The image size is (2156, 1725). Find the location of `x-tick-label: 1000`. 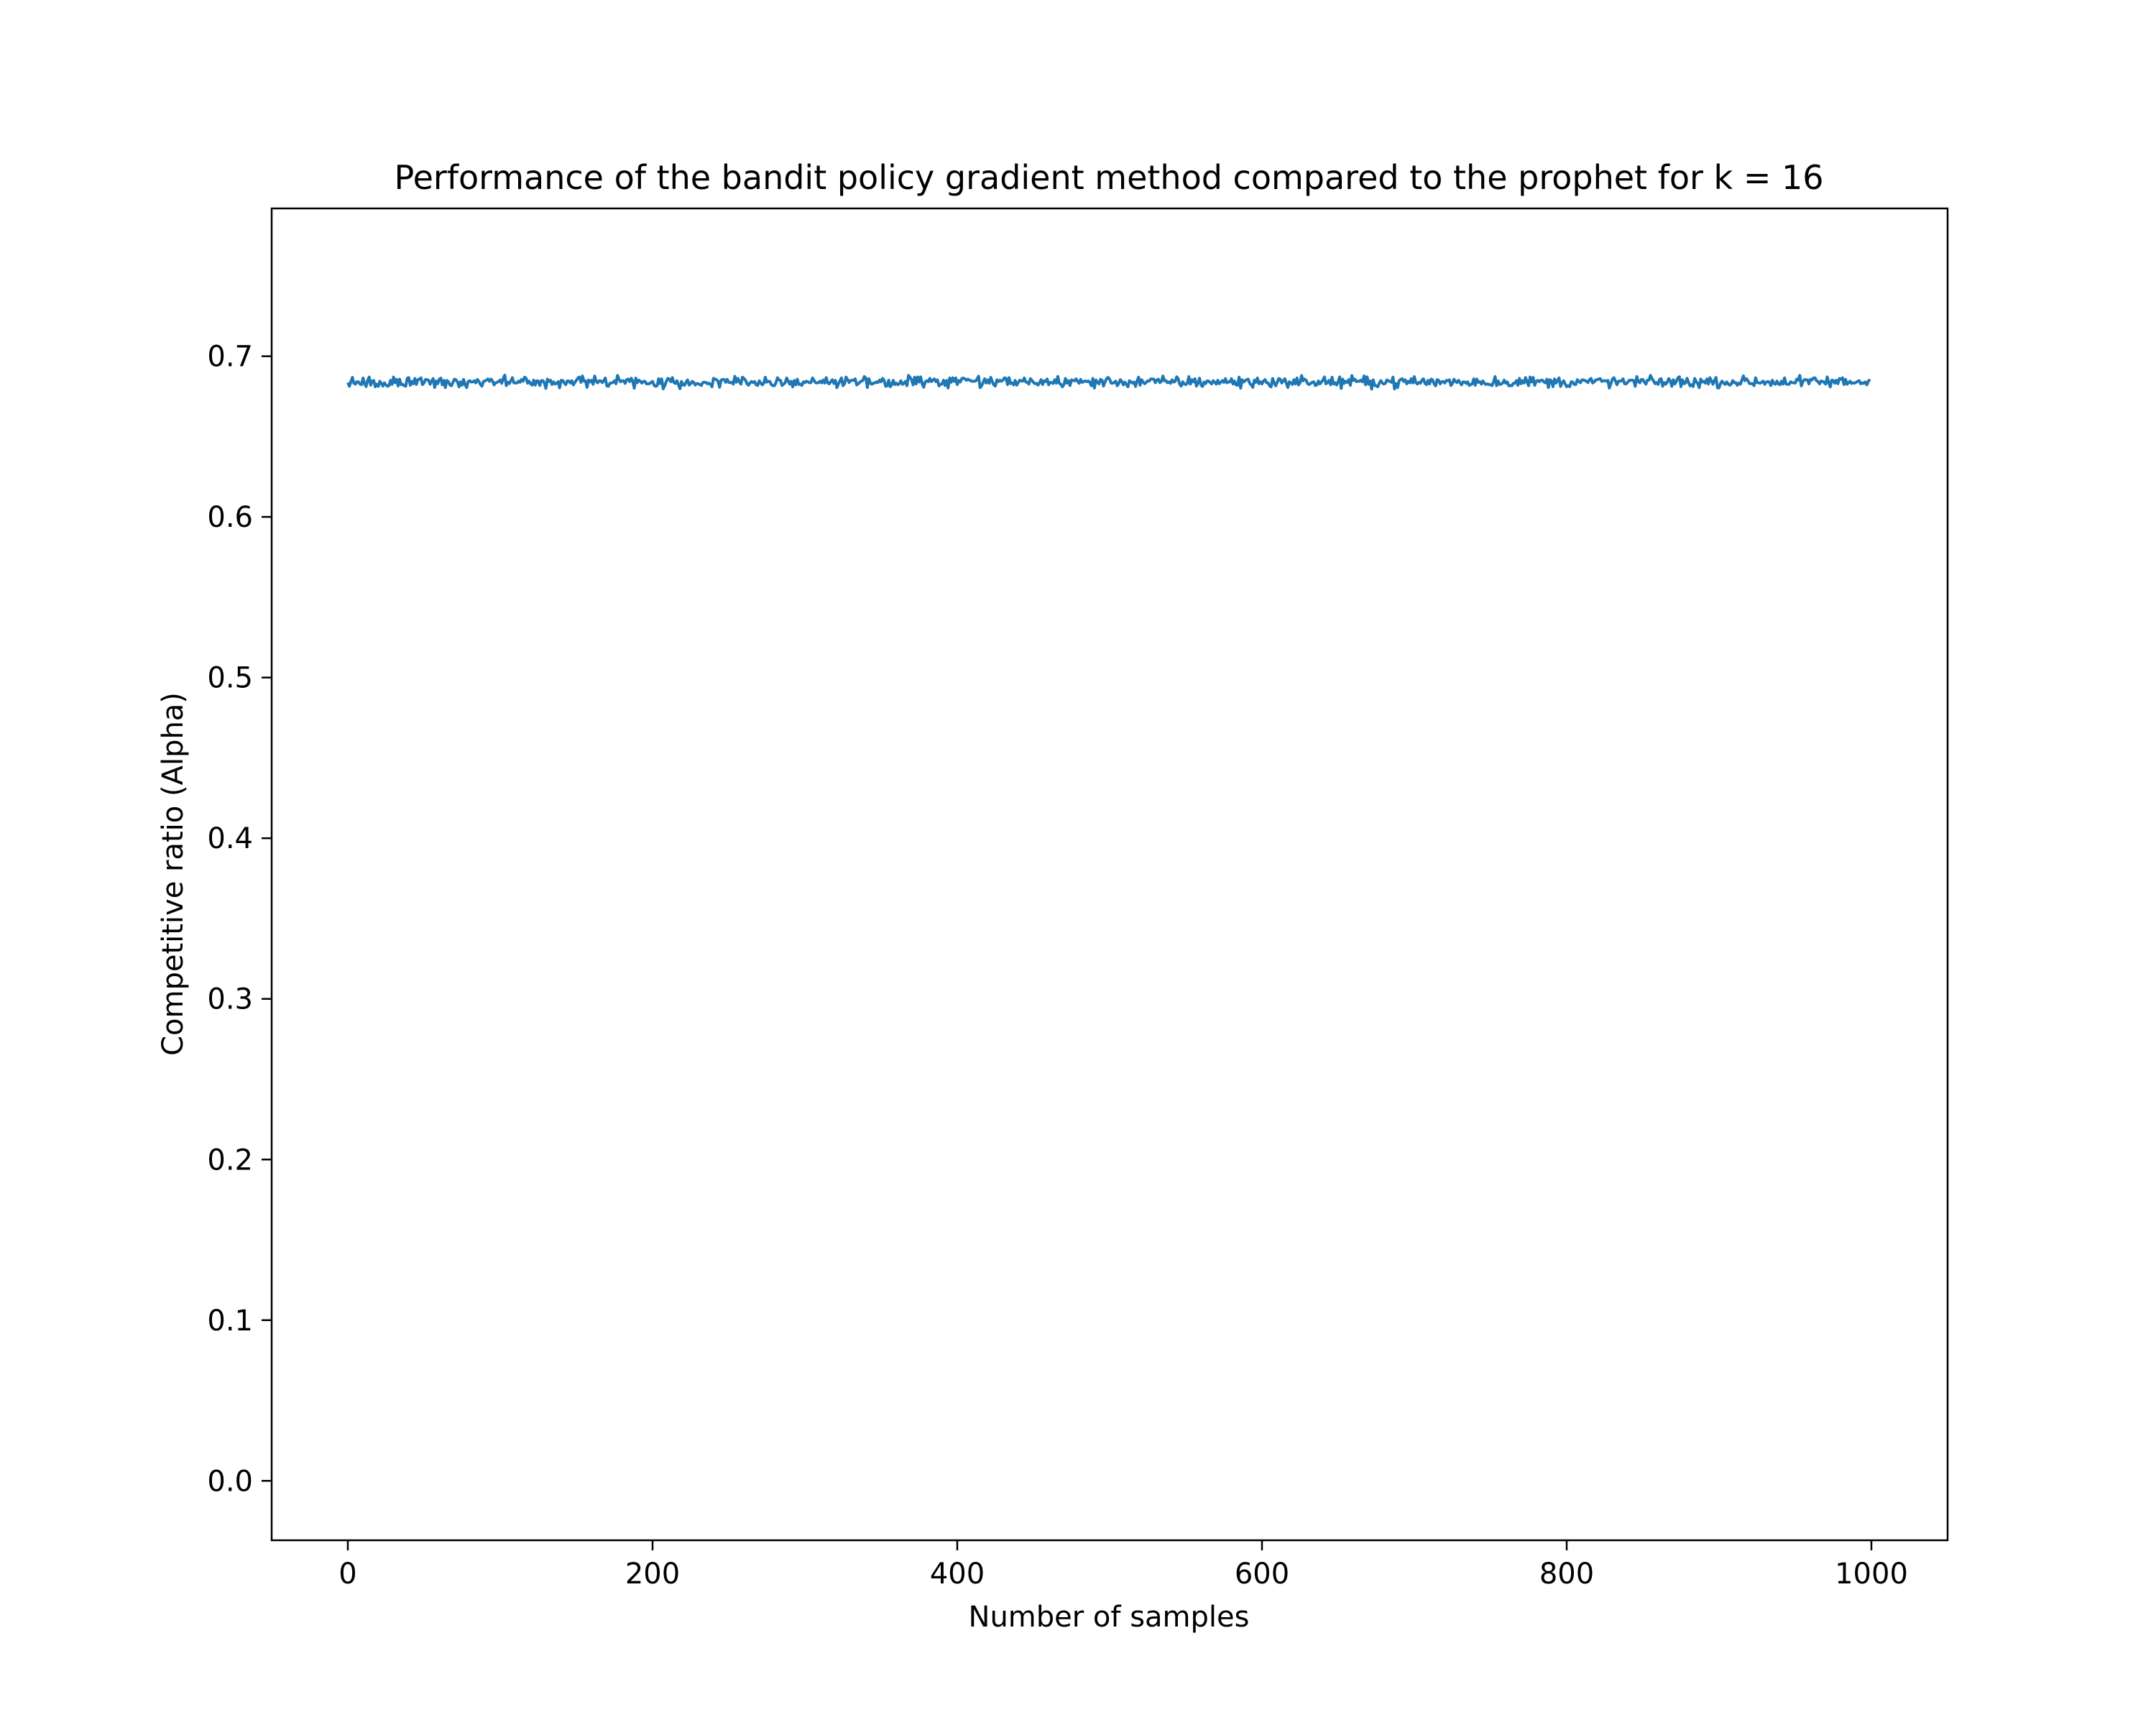

x-tick-label: 1000 is located at coordinates (1871, 1574).